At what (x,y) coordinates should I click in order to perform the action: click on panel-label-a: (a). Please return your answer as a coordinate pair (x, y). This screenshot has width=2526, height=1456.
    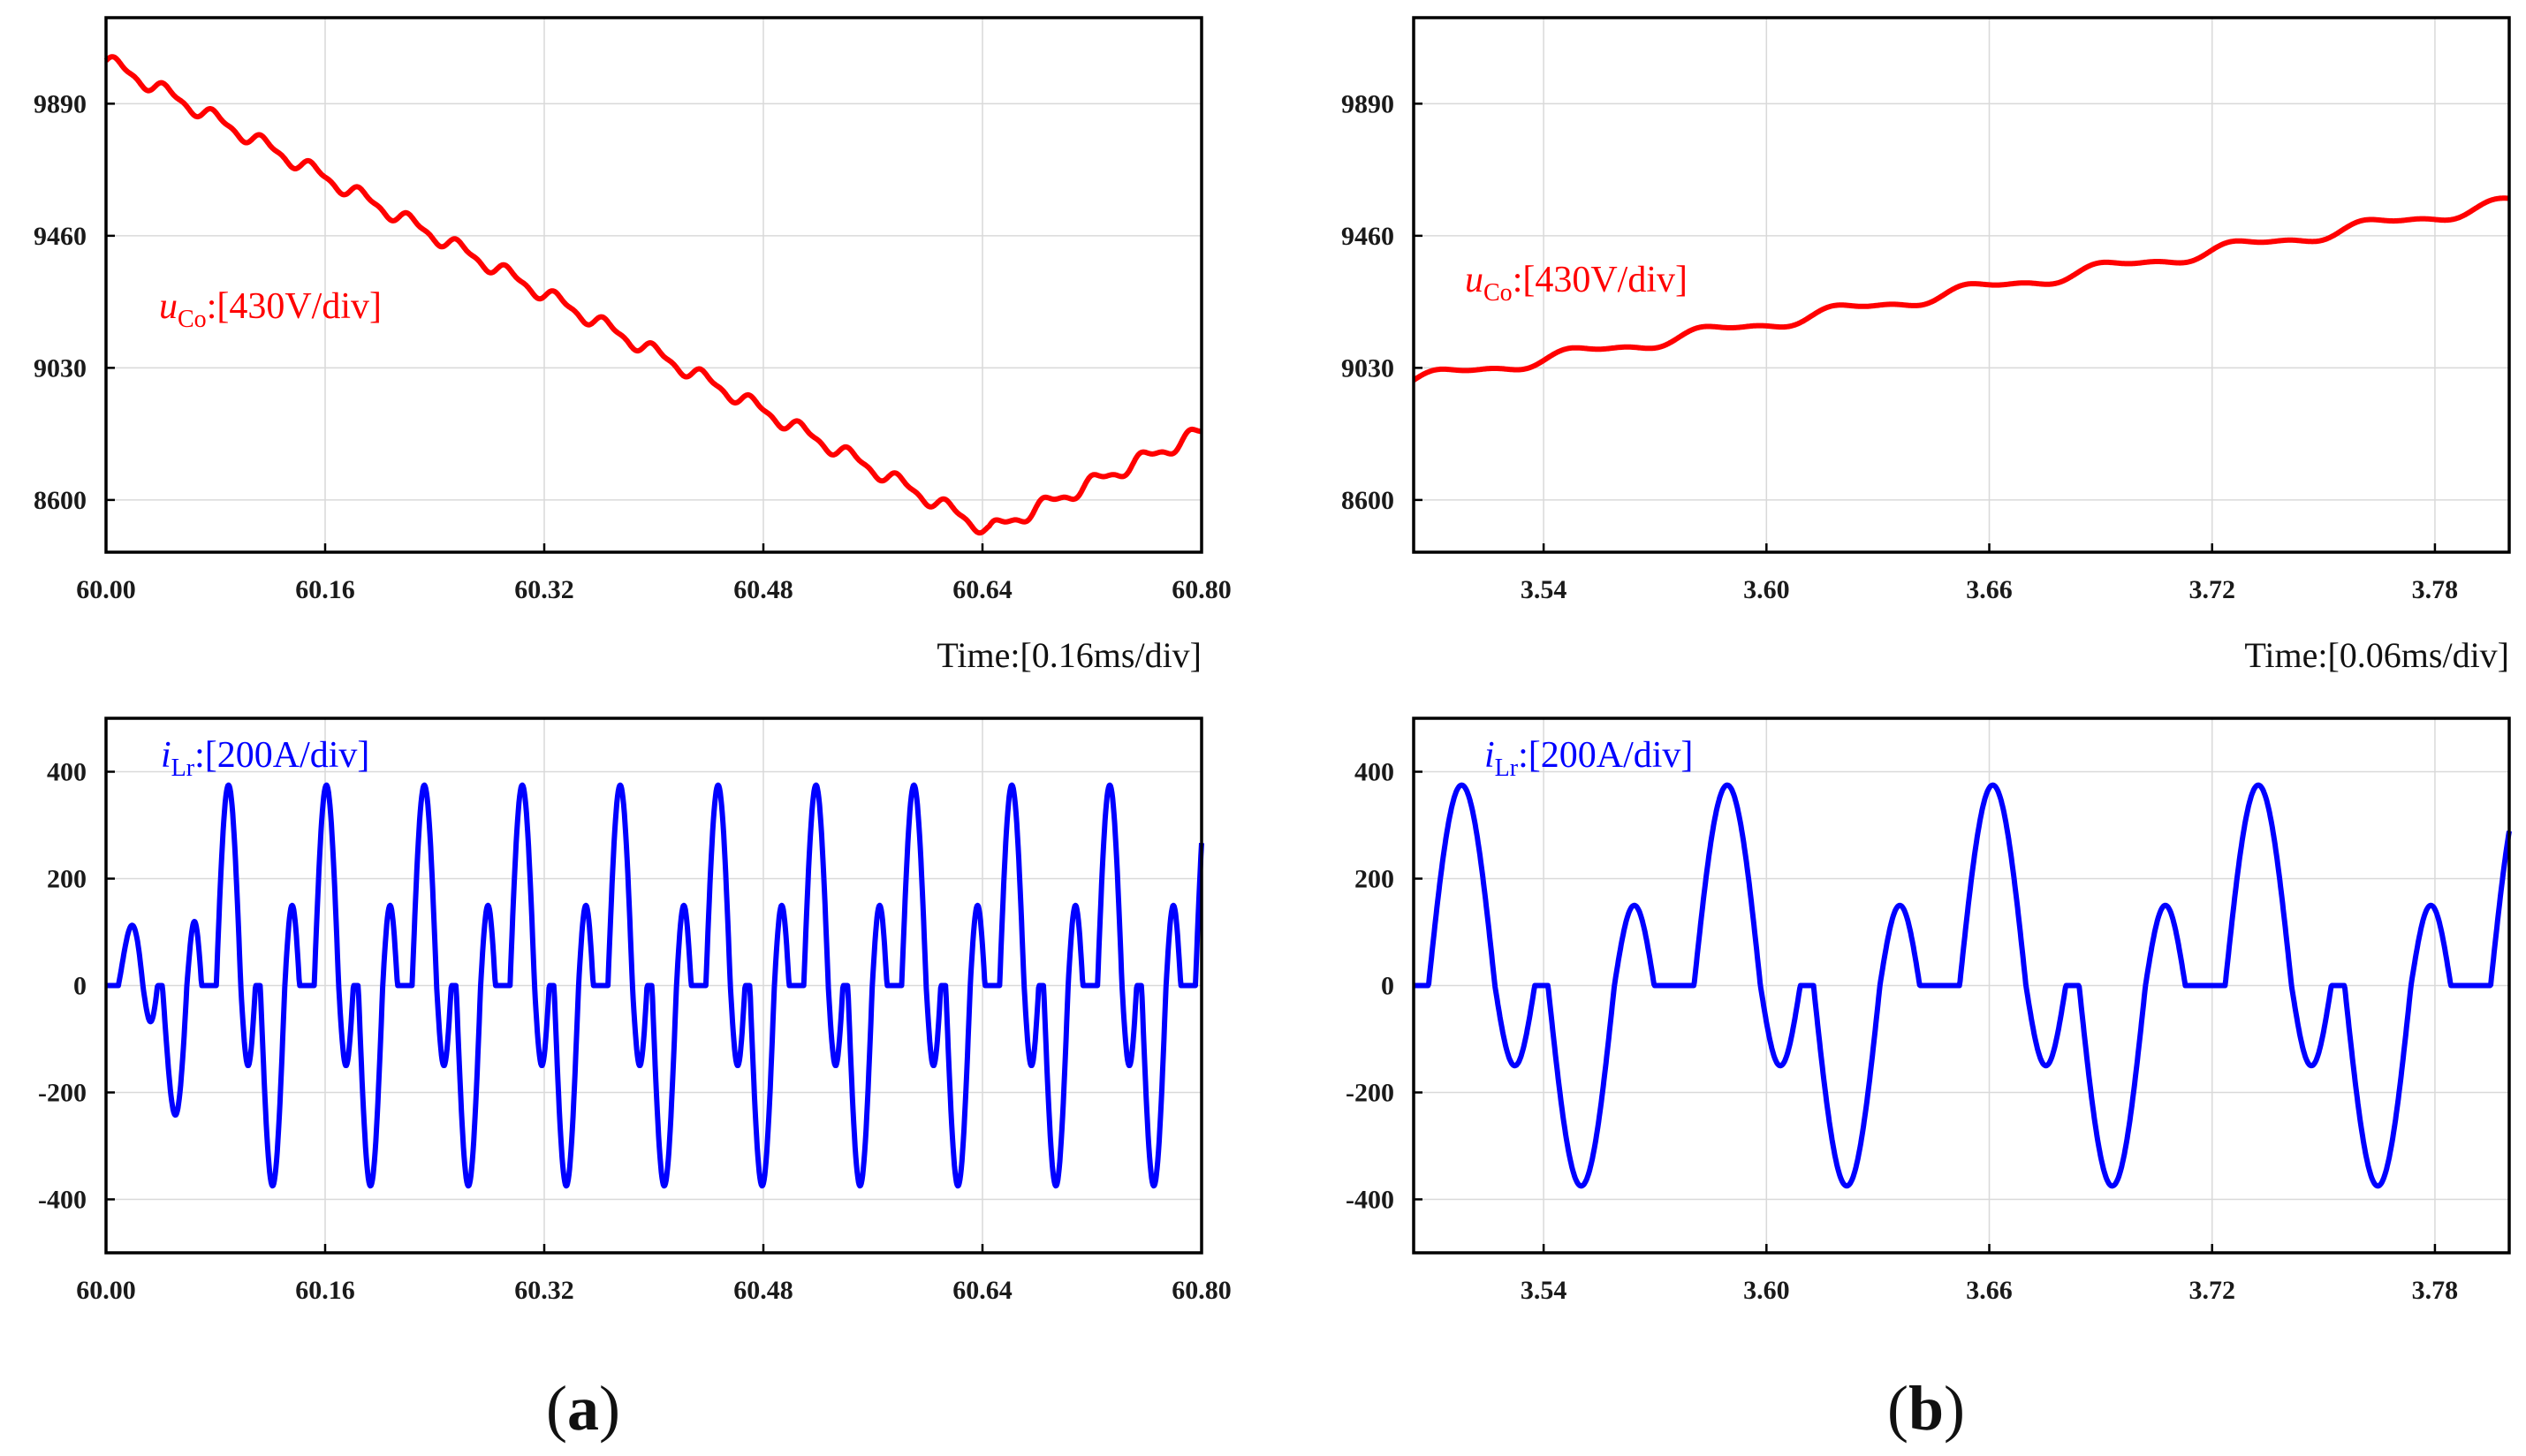
    Looking at the image, I should click on (583, 1408).